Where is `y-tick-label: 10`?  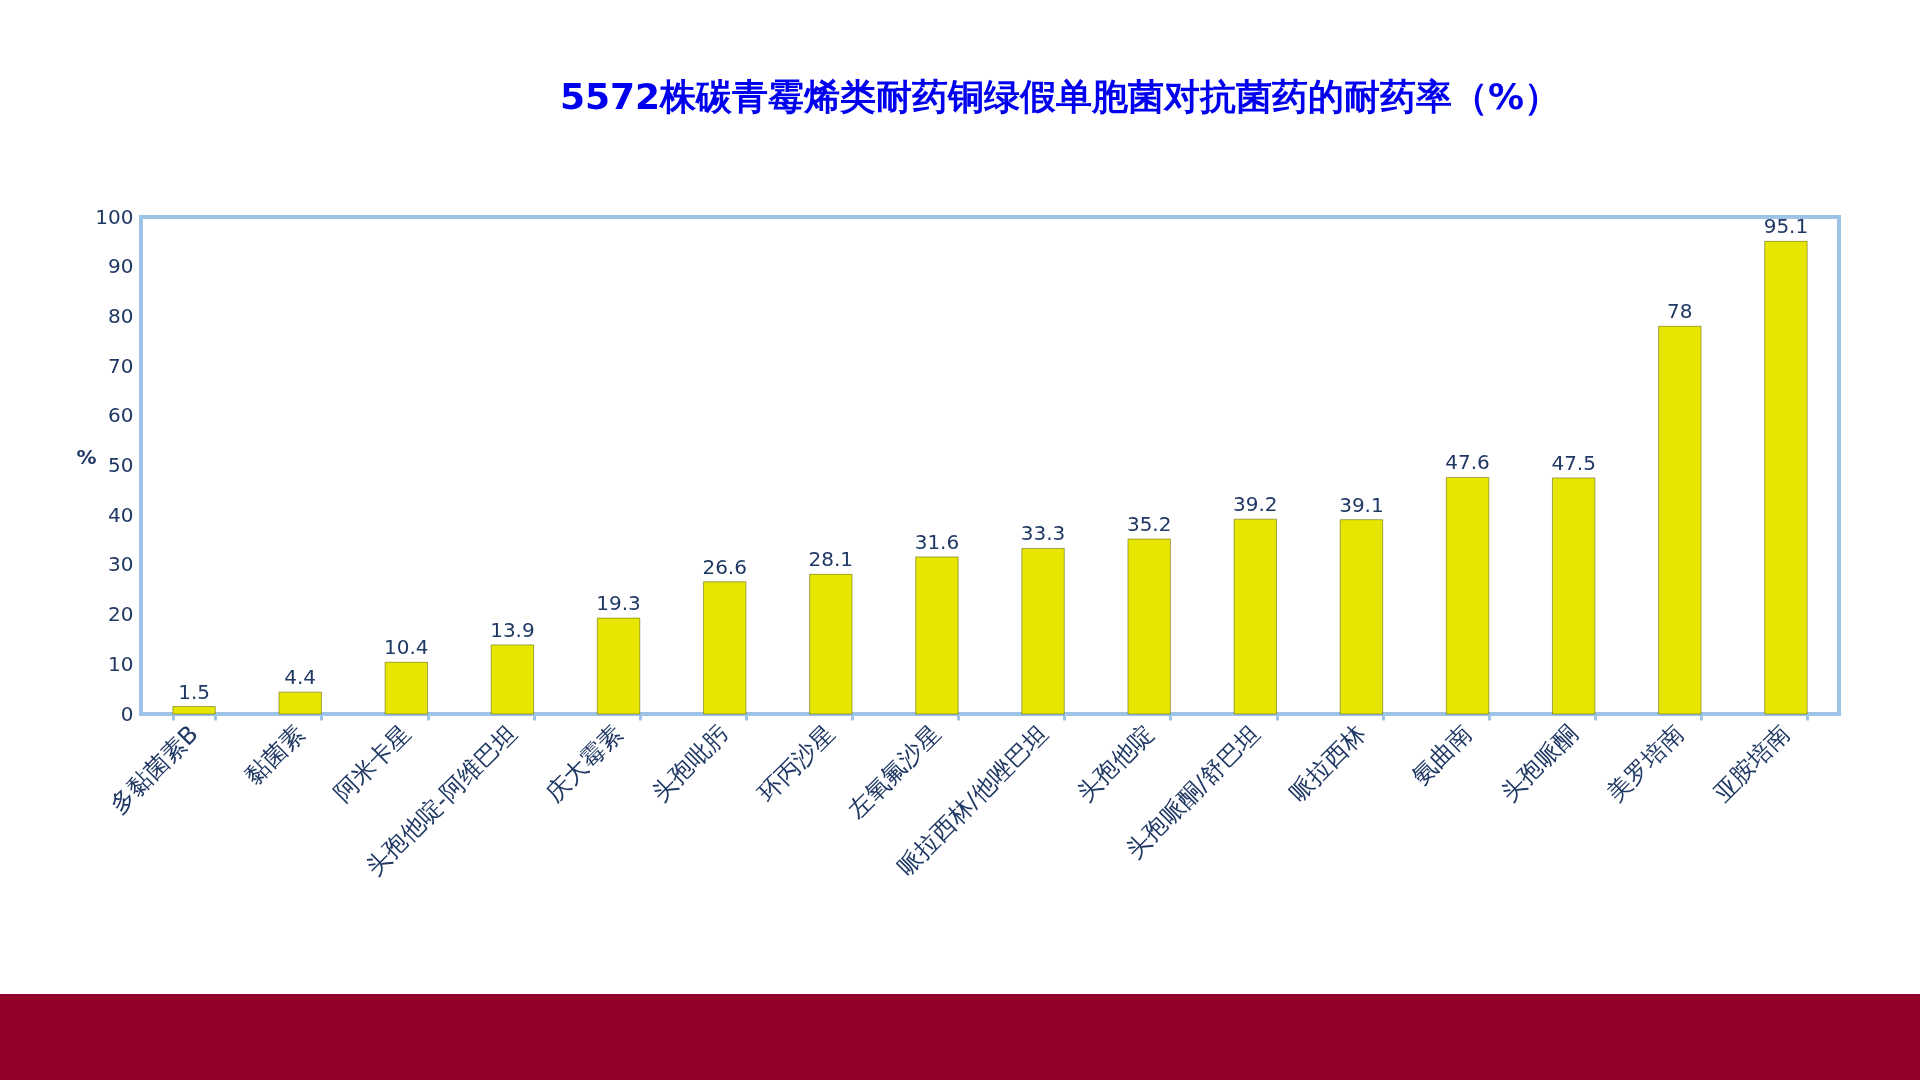 y-tick-label: 10 is located at coordinates (121, 663).